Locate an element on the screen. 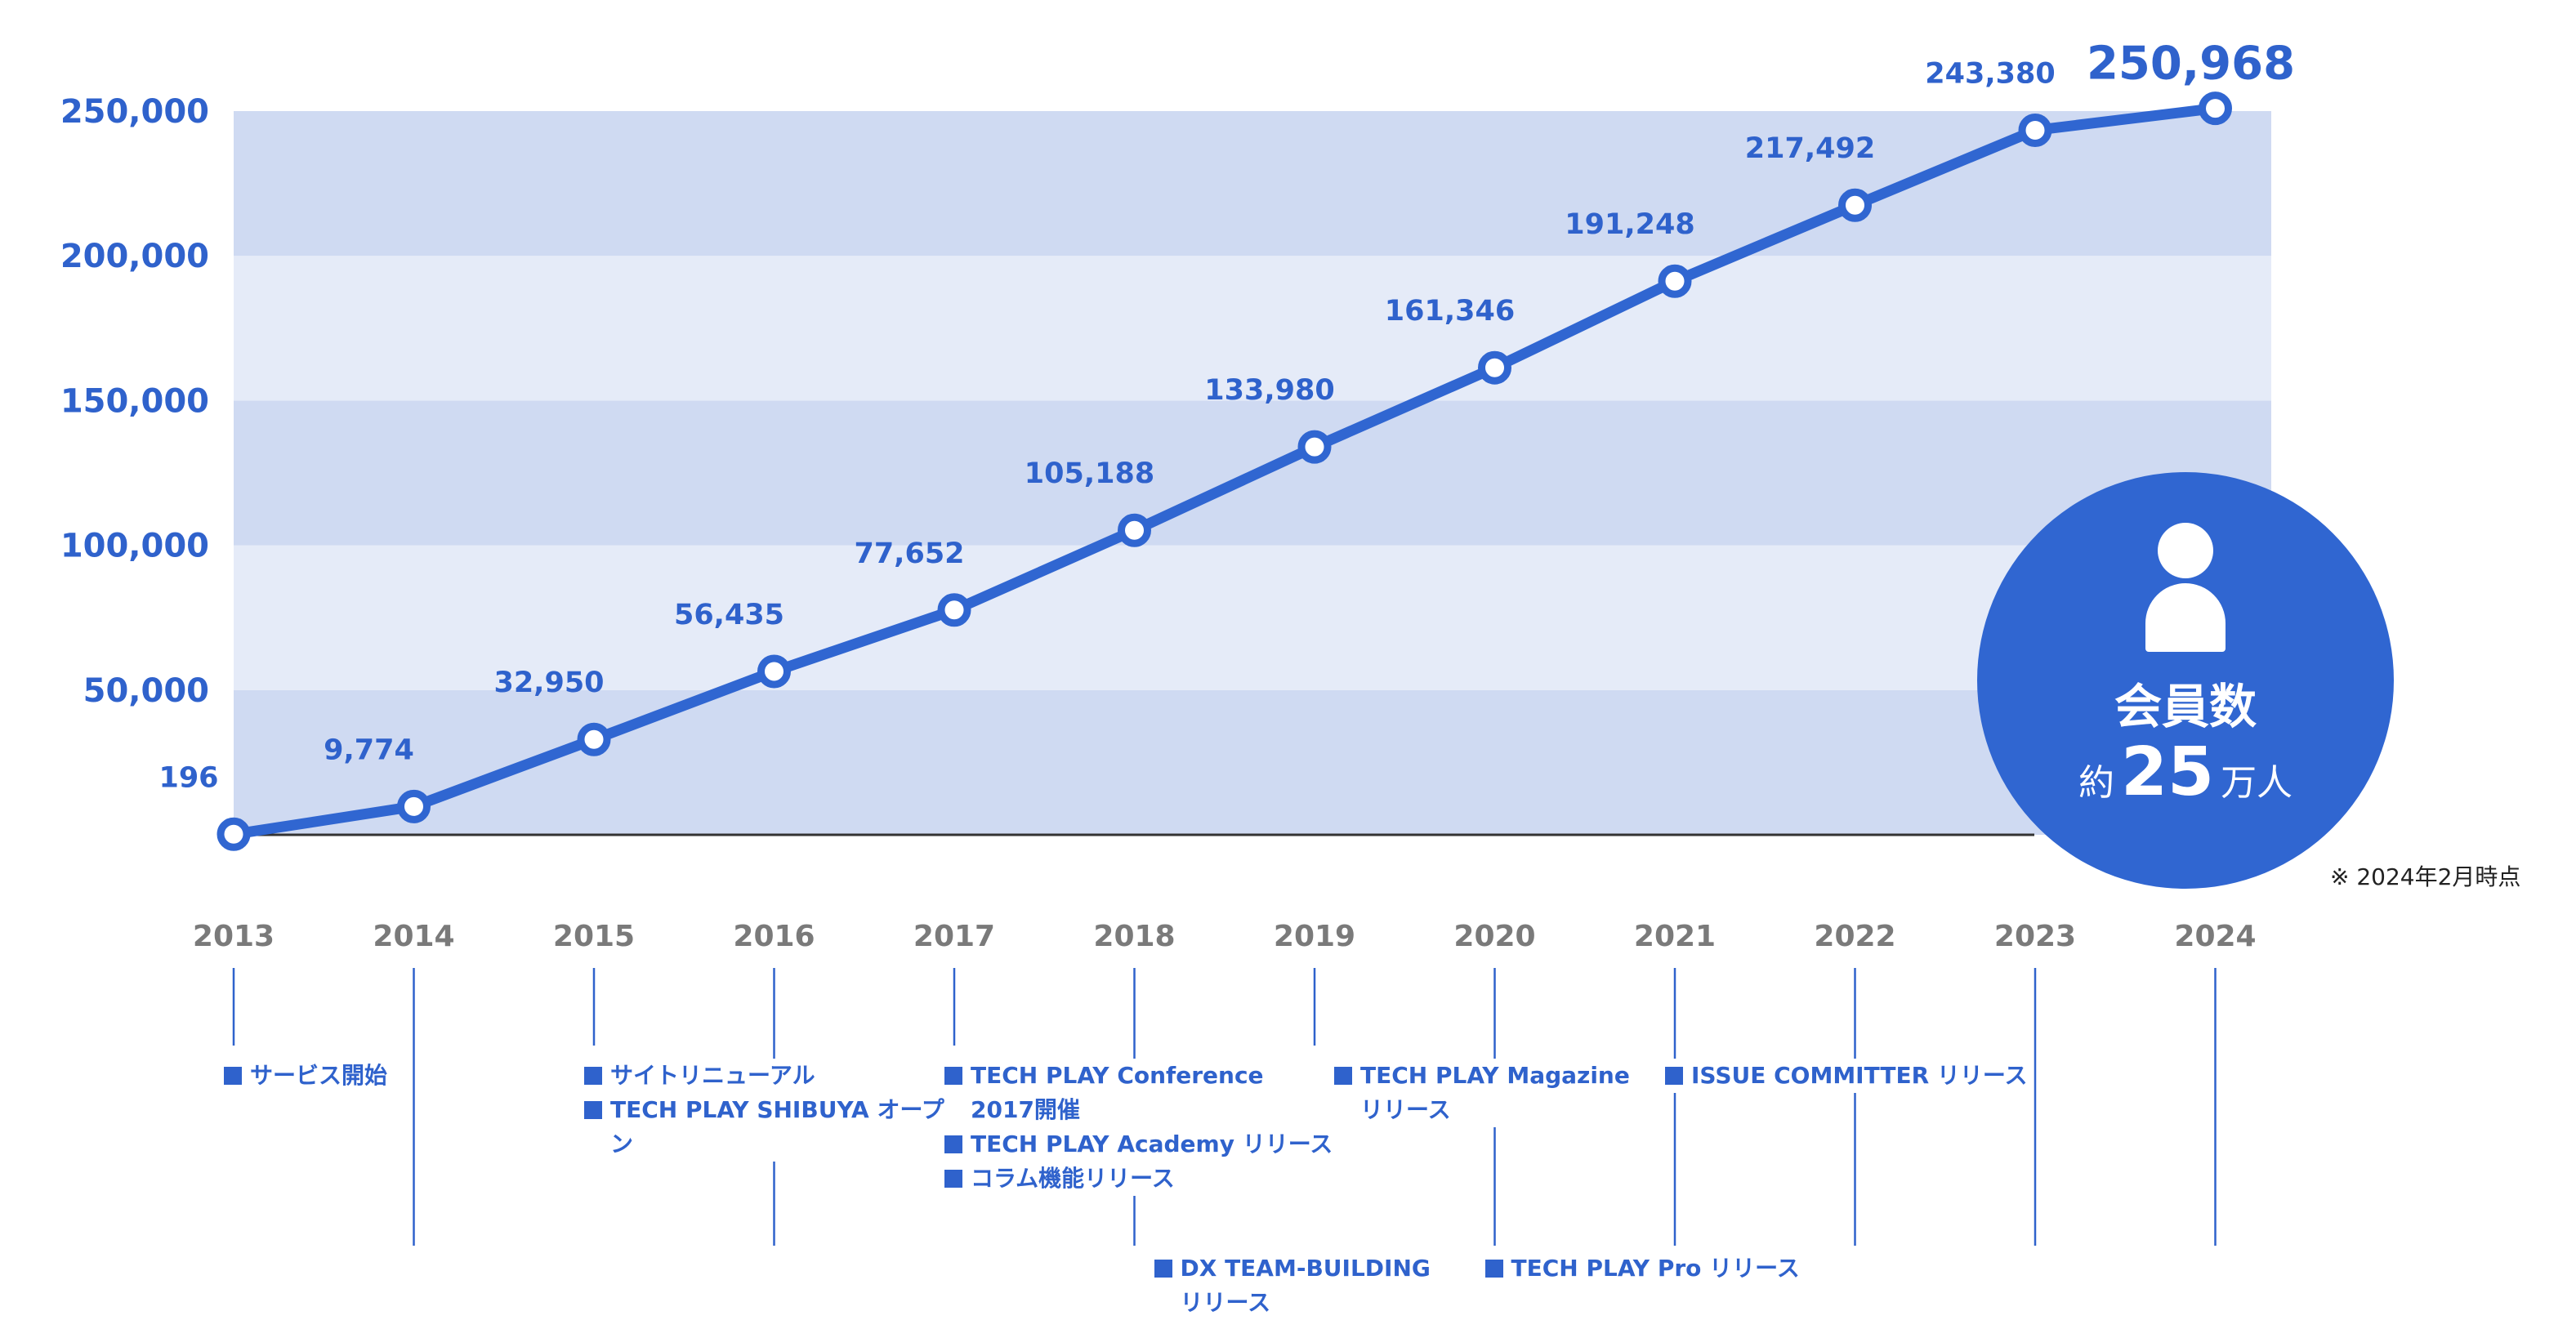 The width and height of the screenshot is (2576, 1329). event-annotation: TECH PLAY Conference 2017開催 is located at coordinates (1104, 1093).